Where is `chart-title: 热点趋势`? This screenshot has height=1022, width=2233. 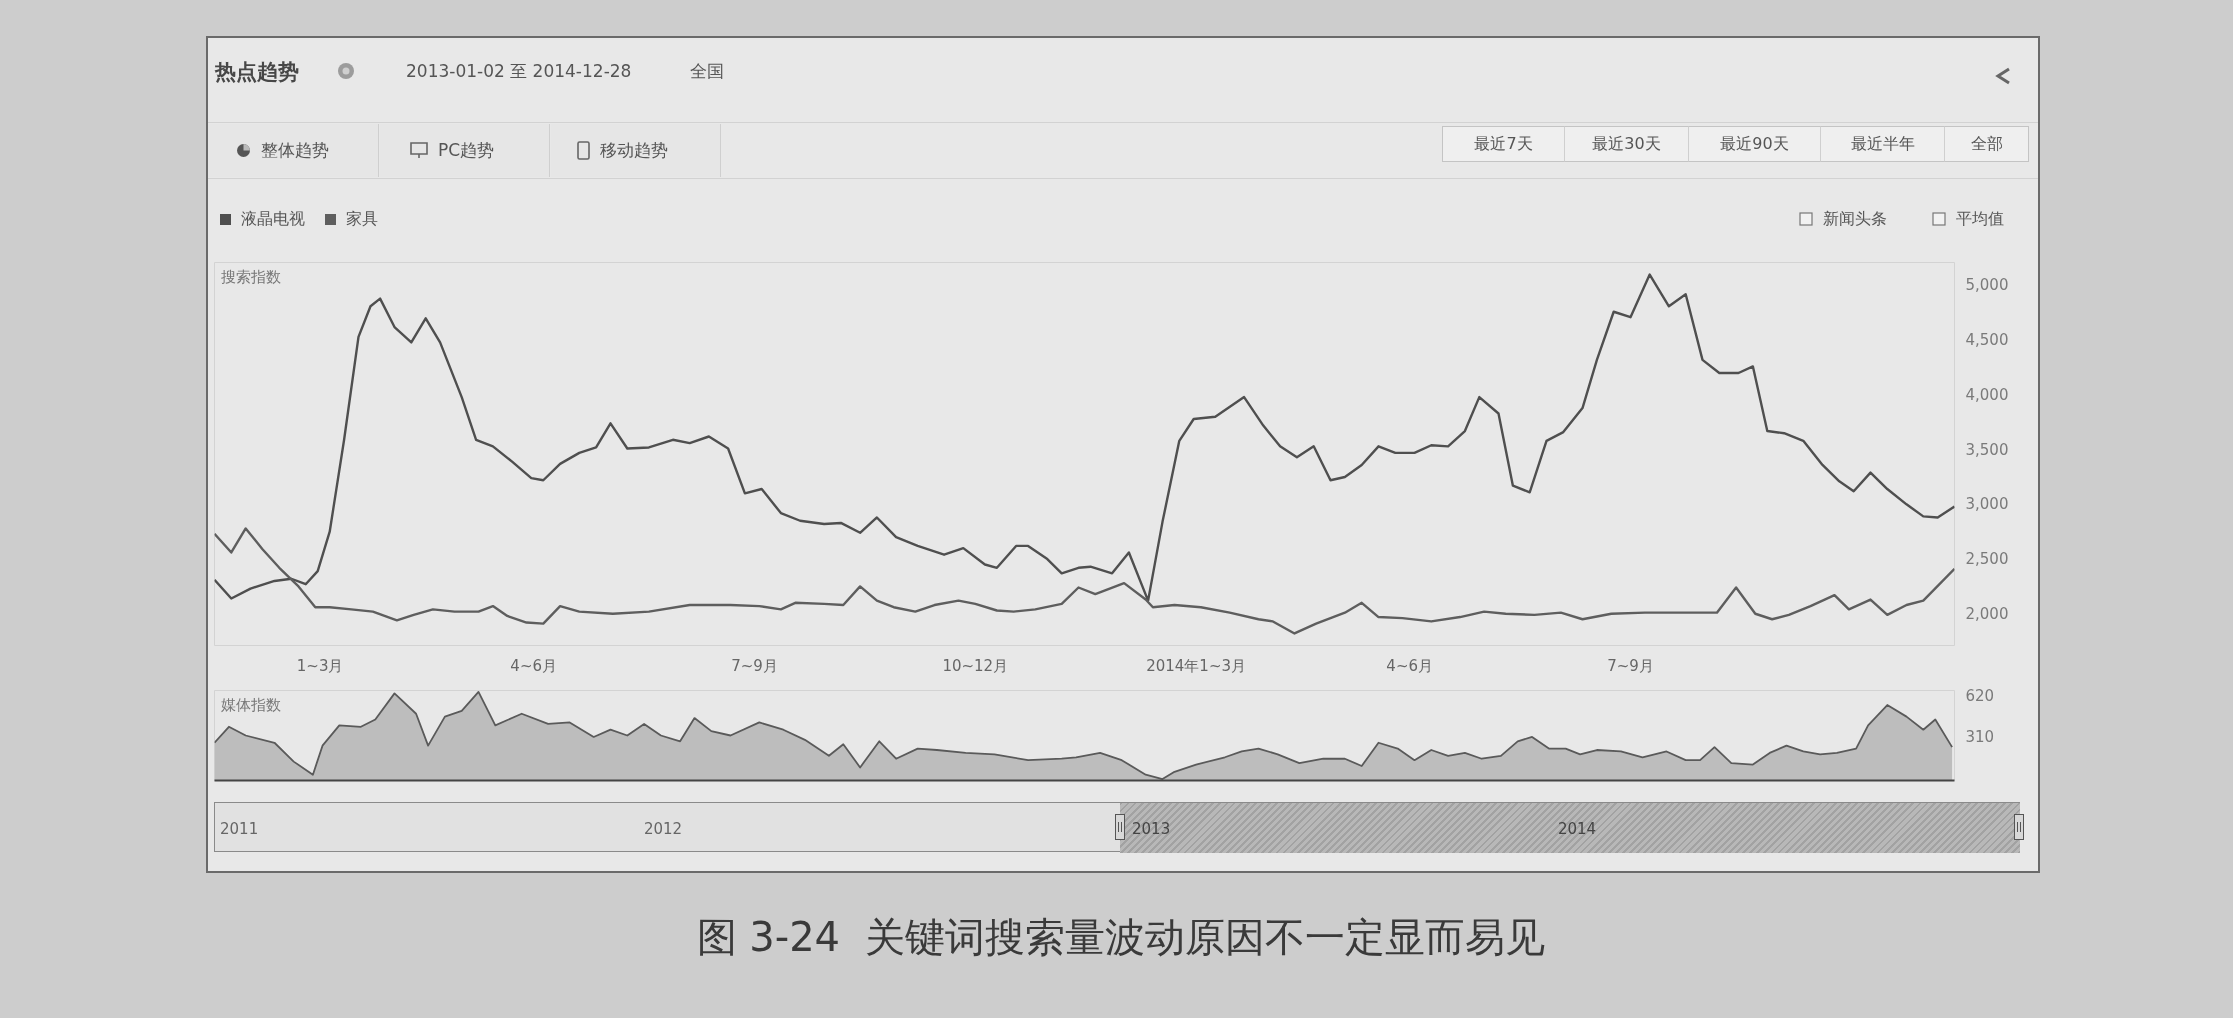 chart-title: 热点趋势 is located at coordinates (257, 72).